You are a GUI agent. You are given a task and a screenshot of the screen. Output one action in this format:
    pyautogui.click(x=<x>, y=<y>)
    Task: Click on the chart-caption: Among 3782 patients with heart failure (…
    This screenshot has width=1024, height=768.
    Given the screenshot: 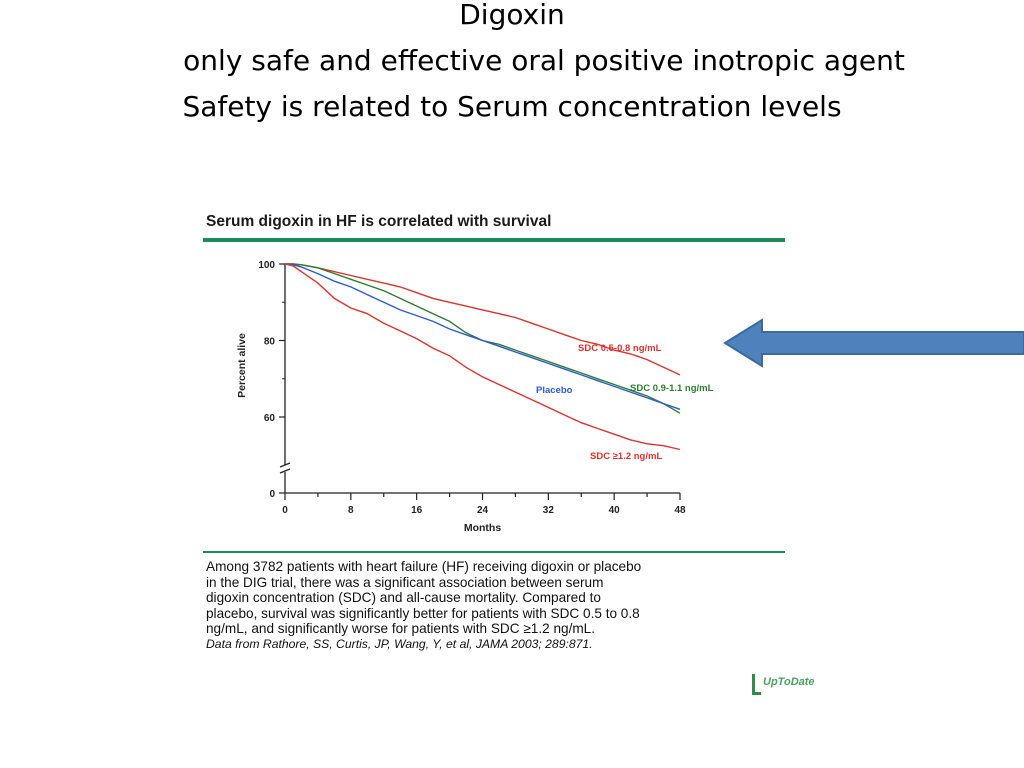 What is the action you would take?
    pyautogui.click(x=496, y=605)
    